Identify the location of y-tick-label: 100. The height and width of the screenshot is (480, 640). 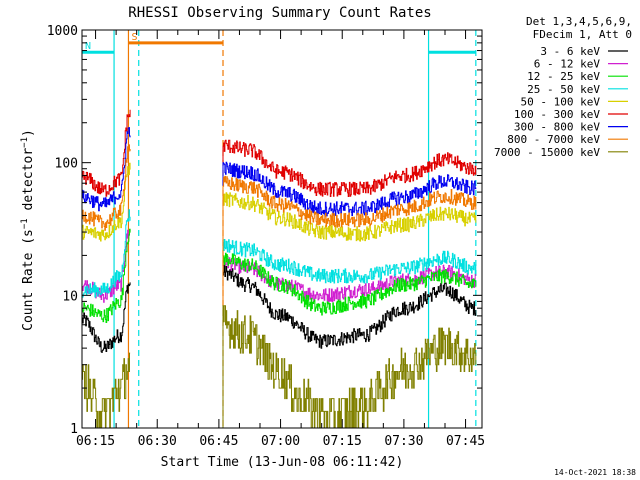
(66, 164).